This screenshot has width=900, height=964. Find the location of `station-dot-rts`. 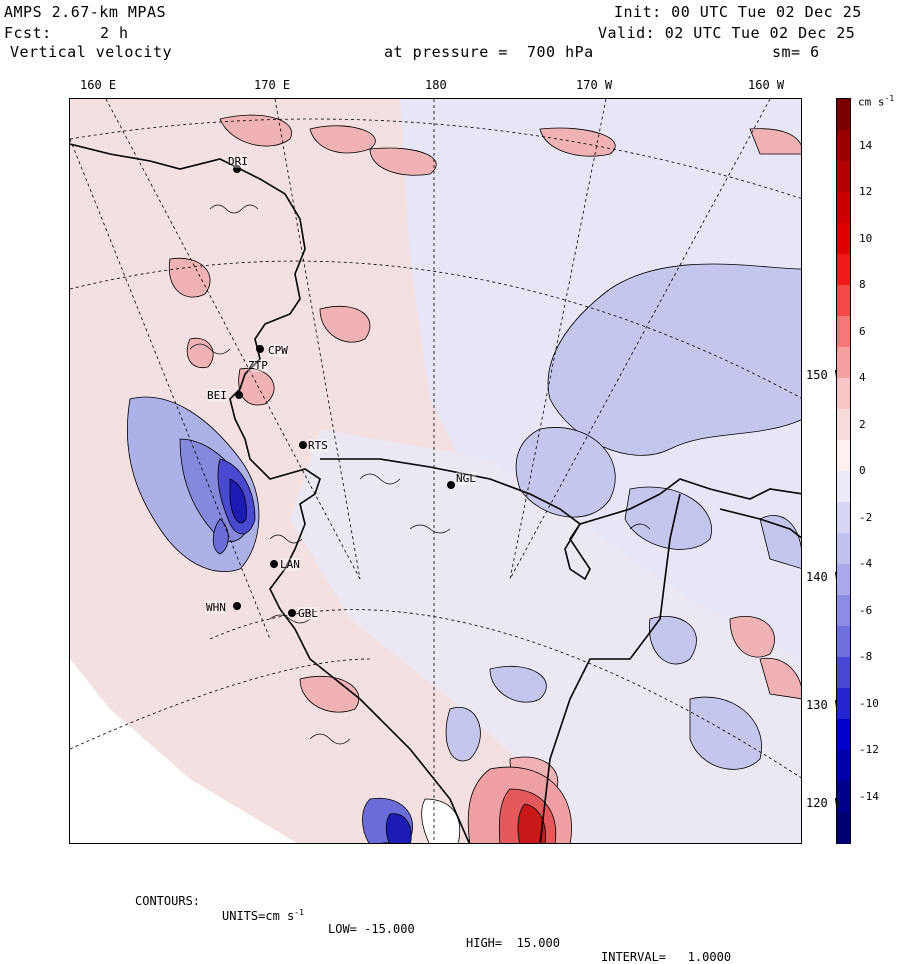

station-dot-rts is located at coordinates (303, 445).